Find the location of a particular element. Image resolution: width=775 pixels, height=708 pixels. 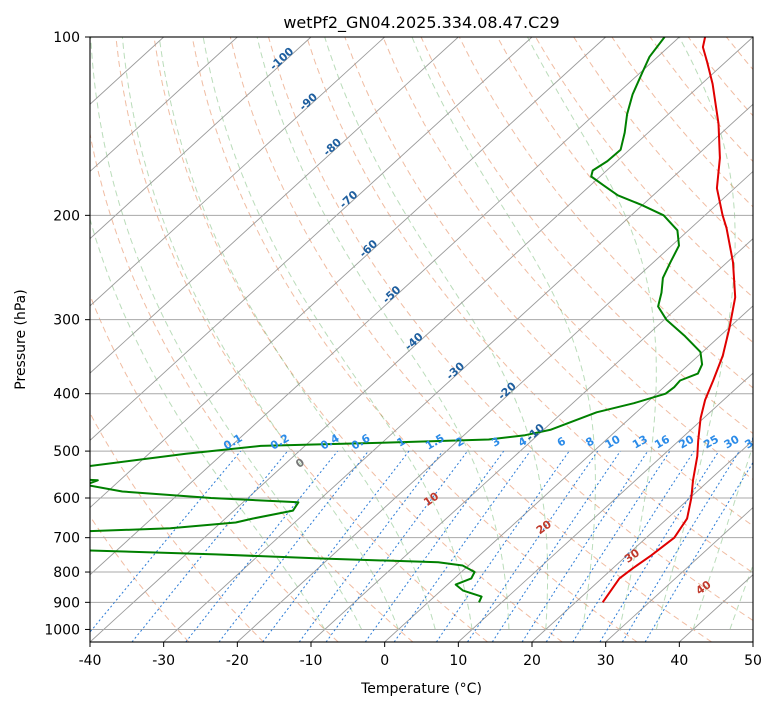

y-tick-label: 200 is located at coordinates (66, 216).